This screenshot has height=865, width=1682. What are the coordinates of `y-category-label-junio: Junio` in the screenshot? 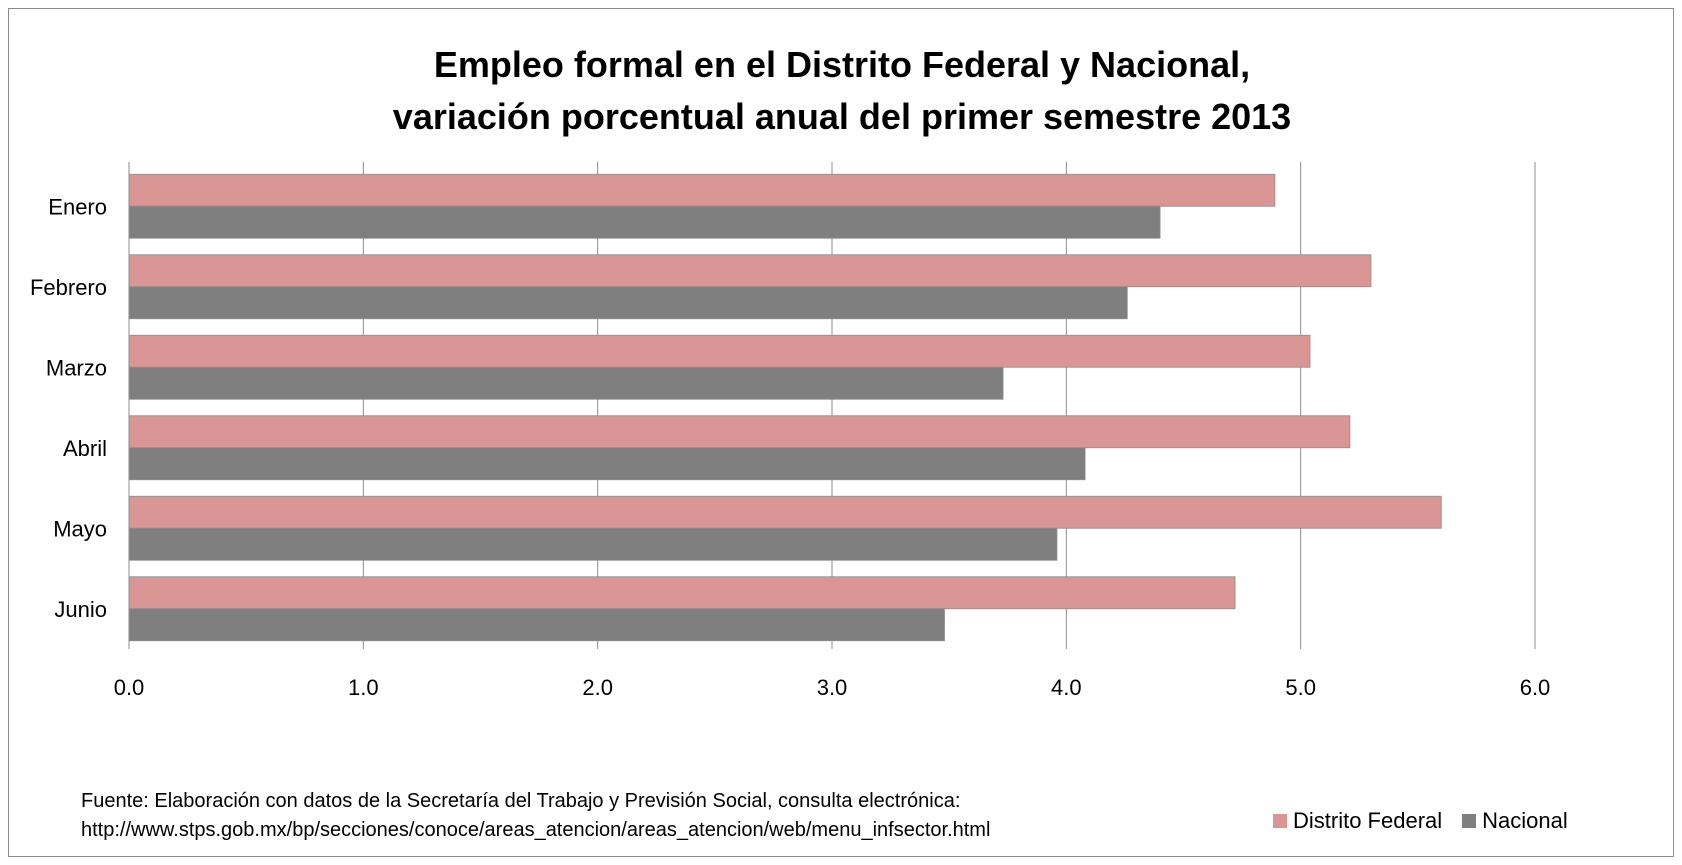 It's located at (80, 609).